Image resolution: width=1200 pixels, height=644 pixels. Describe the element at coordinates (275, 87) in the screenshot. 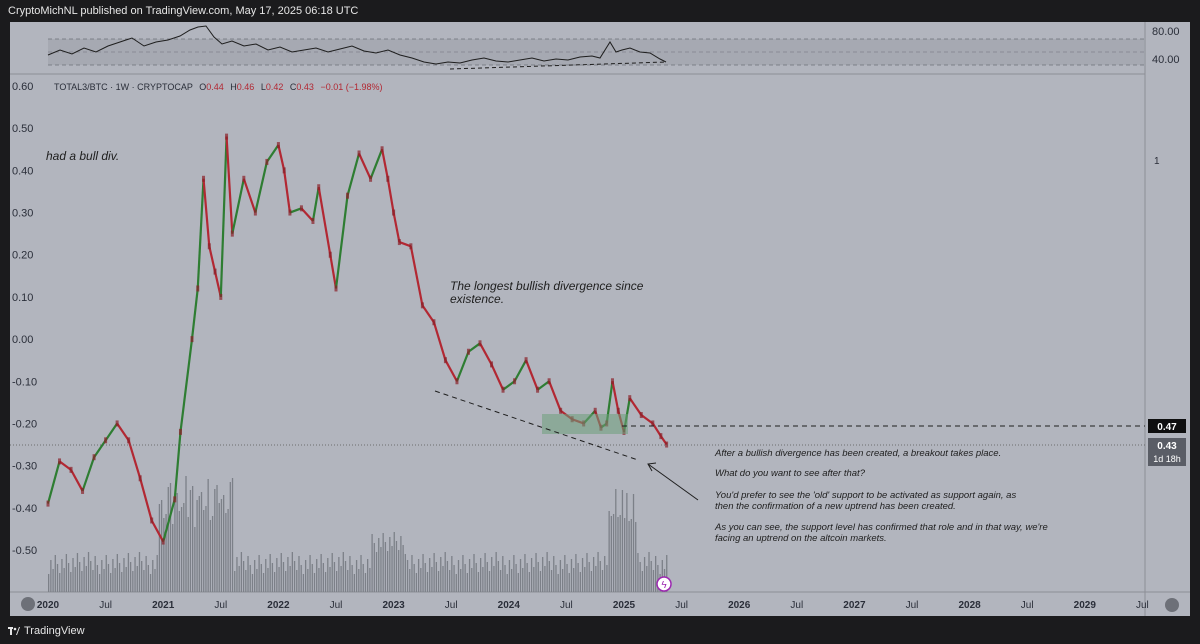

I see `ohlc-low: 0.42` at that location.